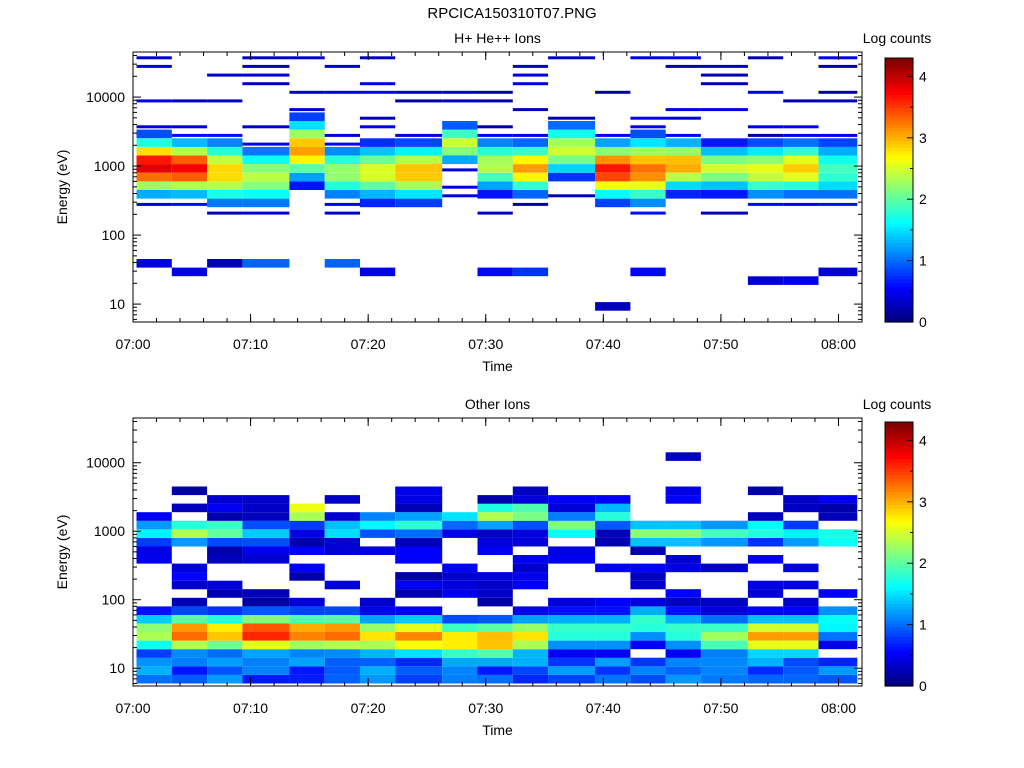  What do you see at coordinates (497, 730) in the screenshot?
I see `x-axis-label: Time` at bounding box center [497, 730].